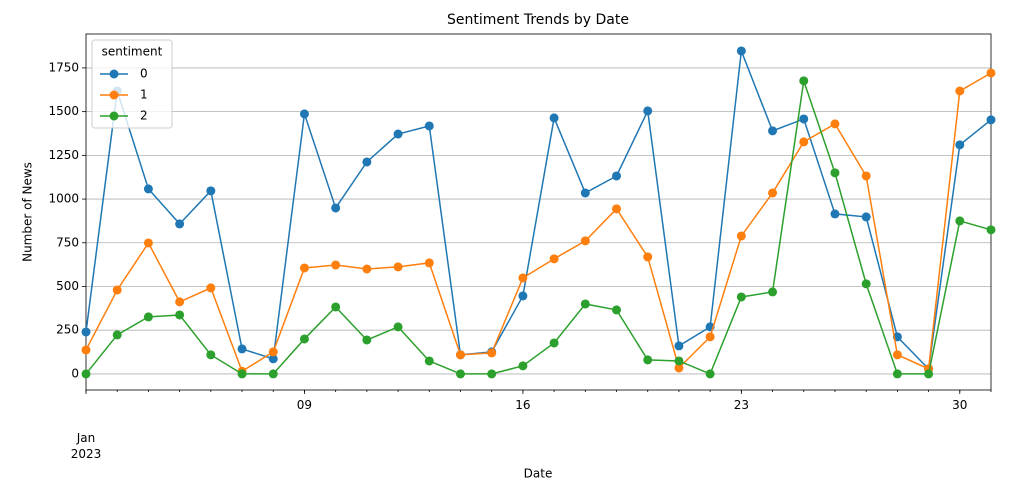 Image resolution: width=1009 pixels, height=494 pixels. What do you see at coordinates (67, 242) in the screenshot?
I see `y-tick-label: 750` at bounding box center [67, 242].